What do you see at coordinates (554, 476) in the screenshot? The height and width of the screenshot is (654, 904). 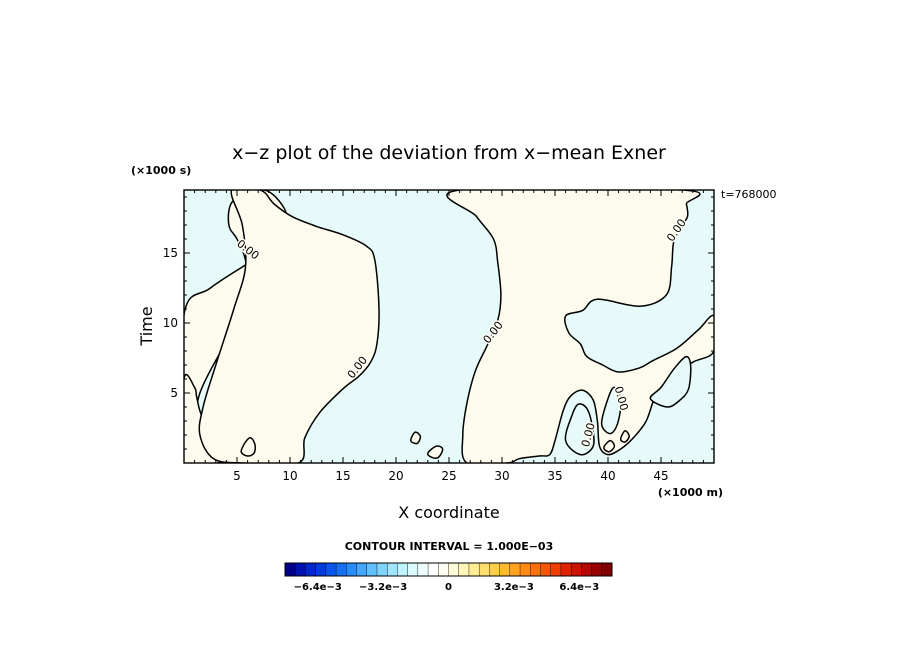 I see `x-tick-label: 35` at bounding box center [554, 476].